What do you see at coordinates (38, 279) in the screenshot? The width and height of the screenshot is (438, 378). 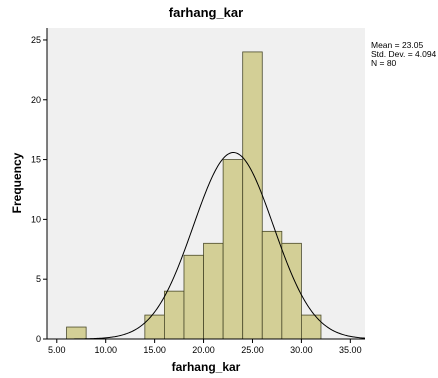 I see `y-tick-label-1: 5` at bounding box center [38, 279].